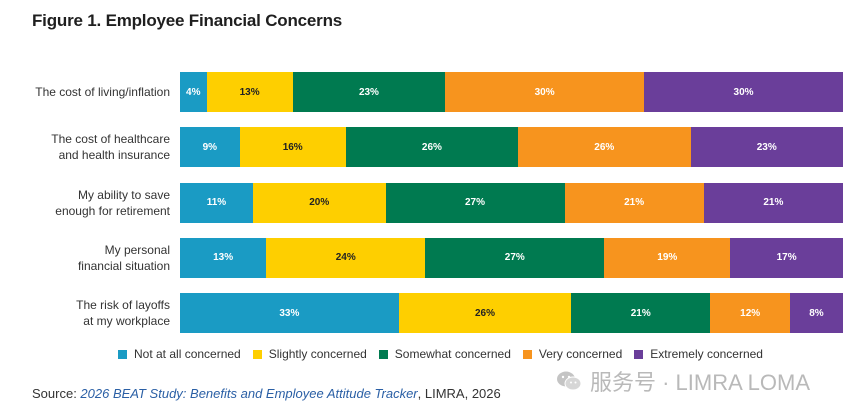 The image size is (864, 414). Describe the element at coordinates (667, 257) in the screenshot. I see `bar-segment: 19%` at that location.